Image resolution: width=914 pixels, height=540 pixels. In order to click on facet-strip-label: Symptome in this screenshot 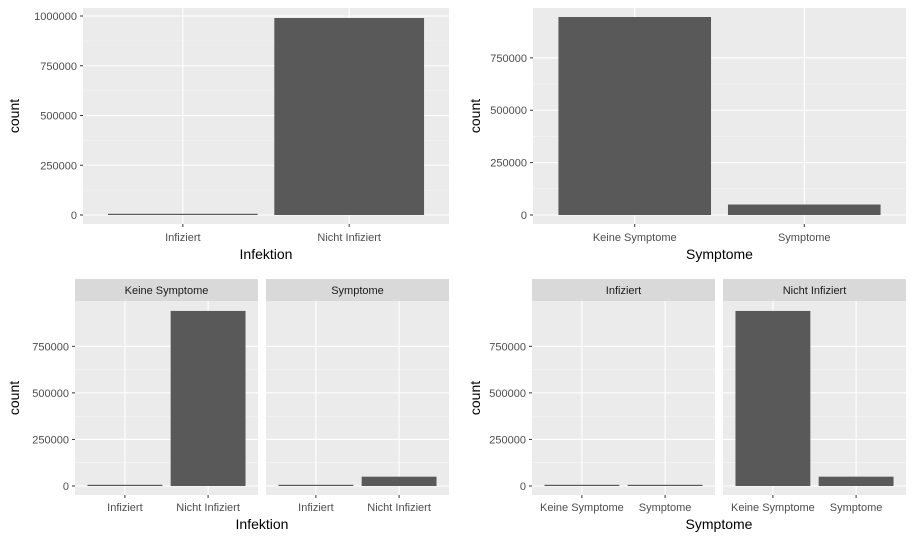, I will do `click(357, 291)`.